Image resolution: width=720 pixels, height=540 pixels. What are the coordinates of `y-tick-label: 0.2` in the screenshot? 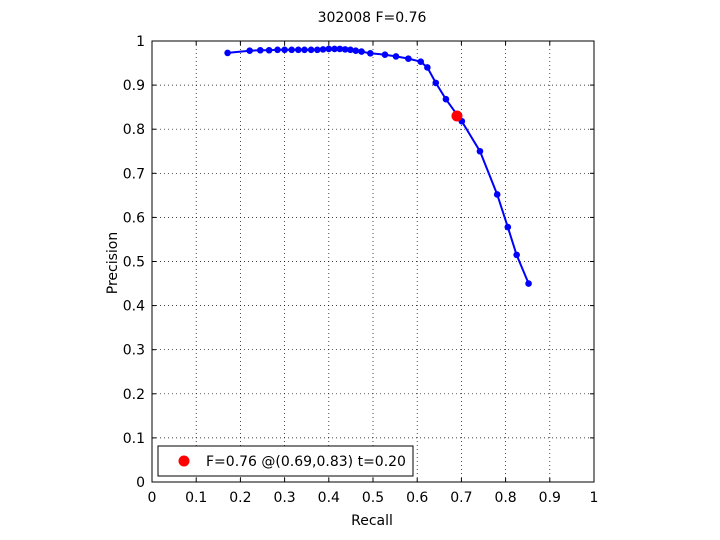 It's located at (134, 395).